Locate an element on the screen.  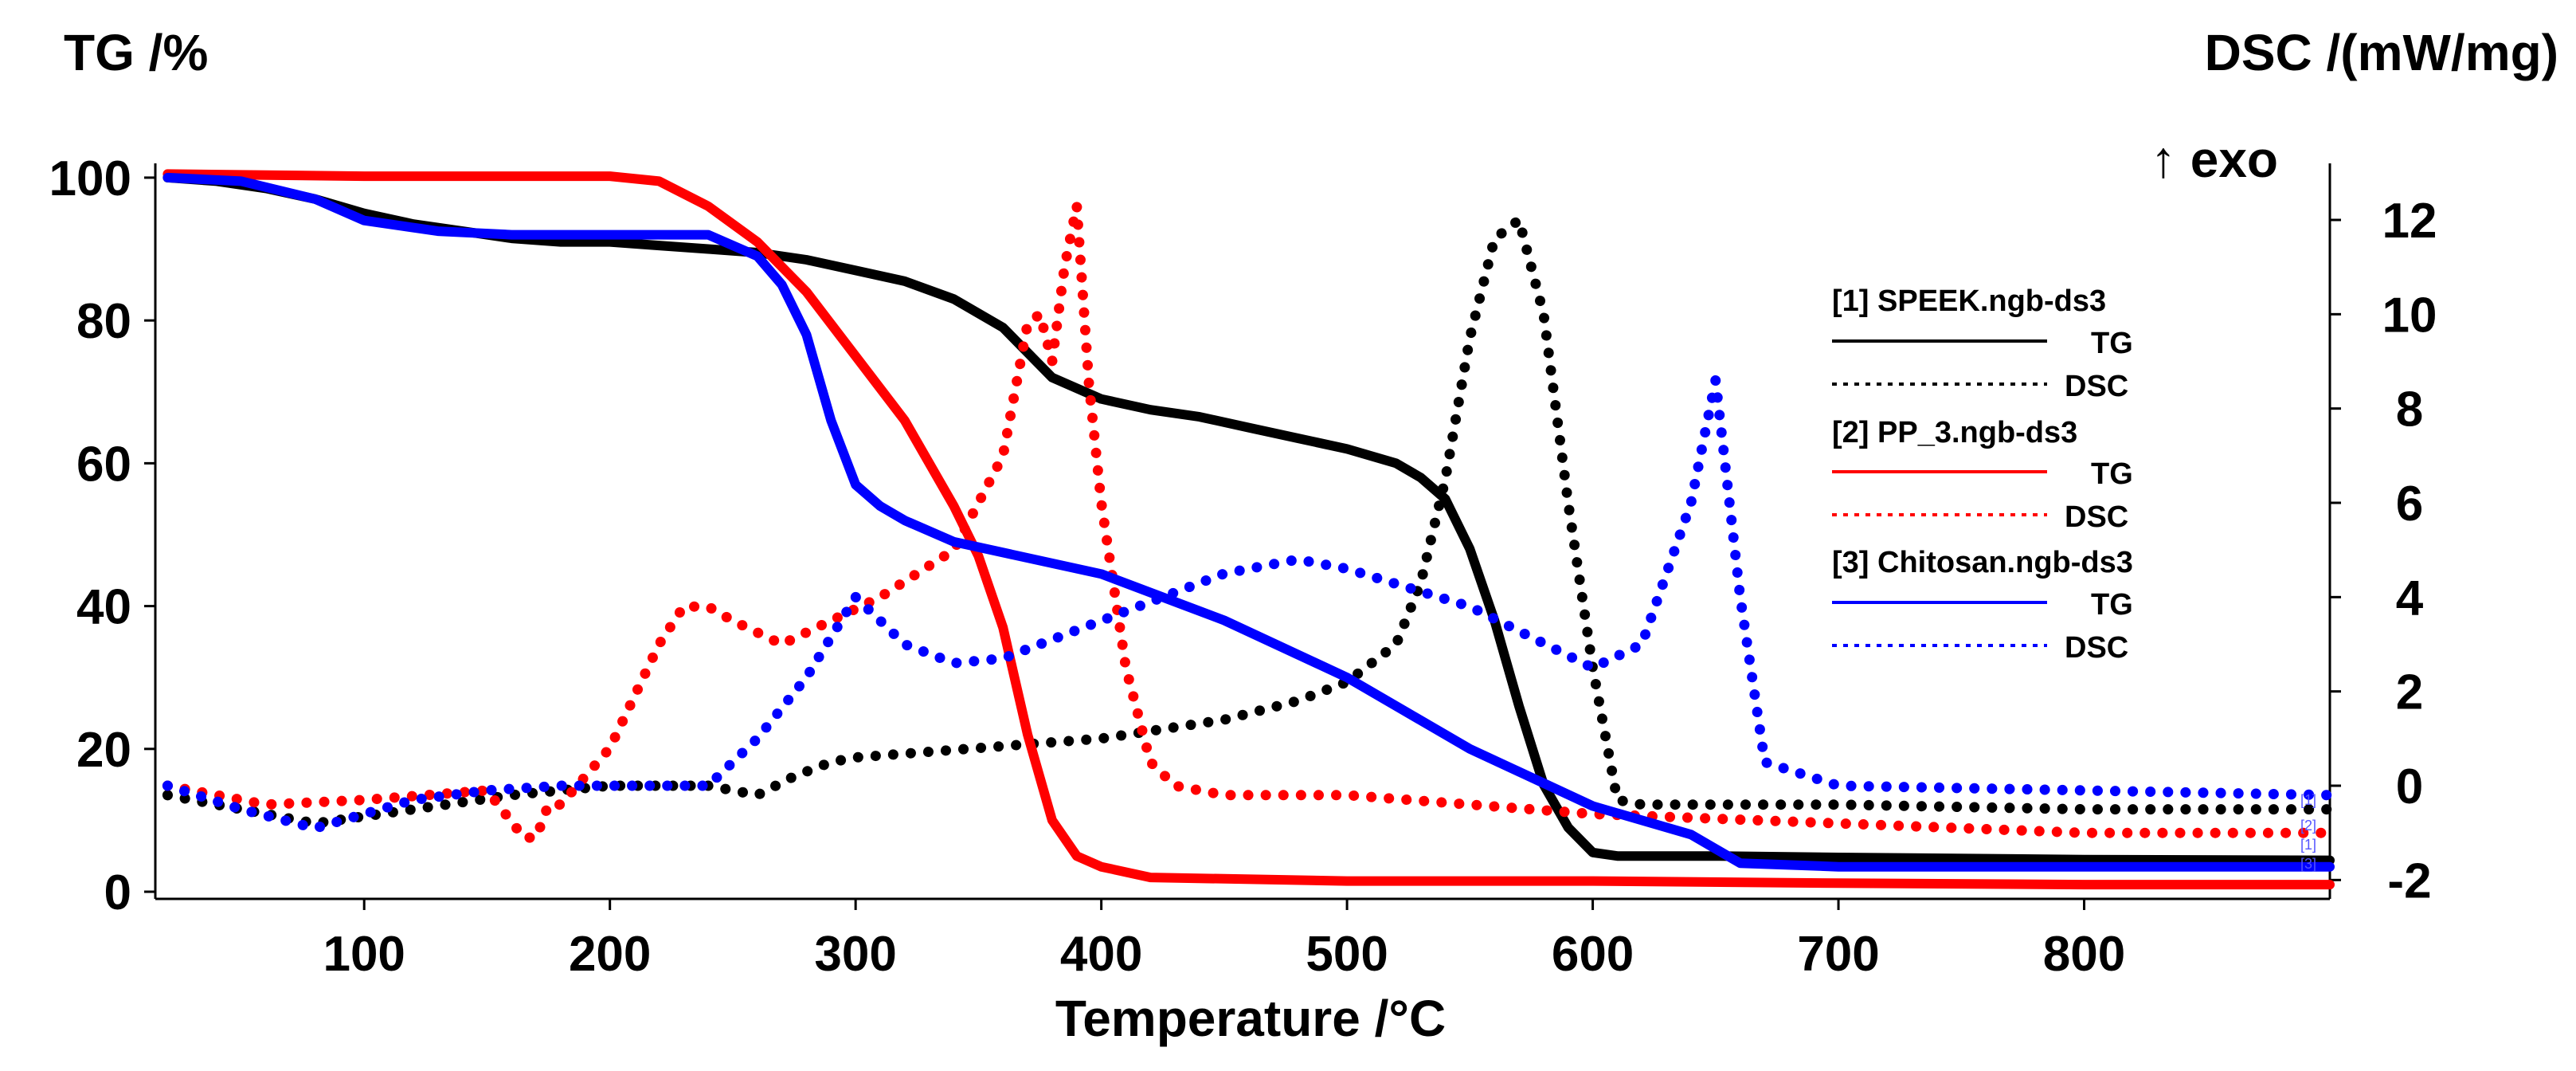
y-left-tick-label: 40 is located at coordinates (103, 607).